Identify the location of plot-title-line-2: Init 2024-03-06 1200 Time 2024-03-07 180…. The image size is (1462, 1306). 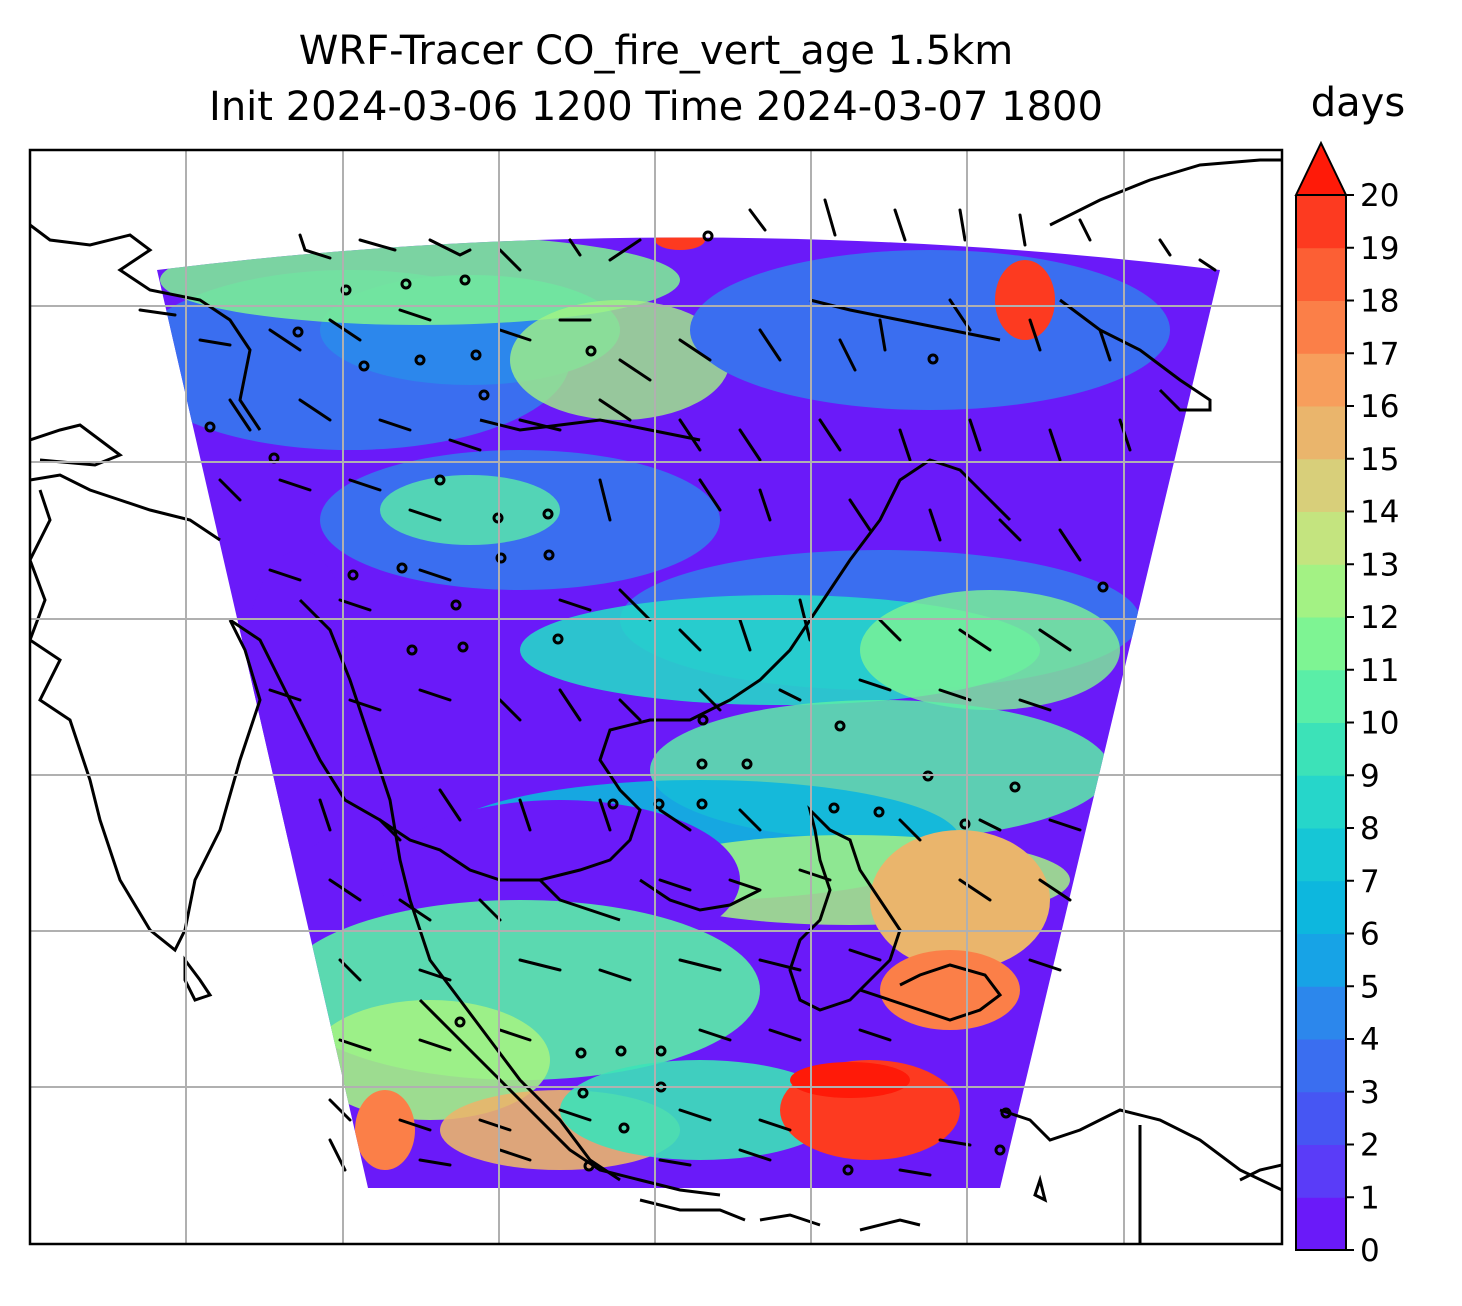
(656, 107).